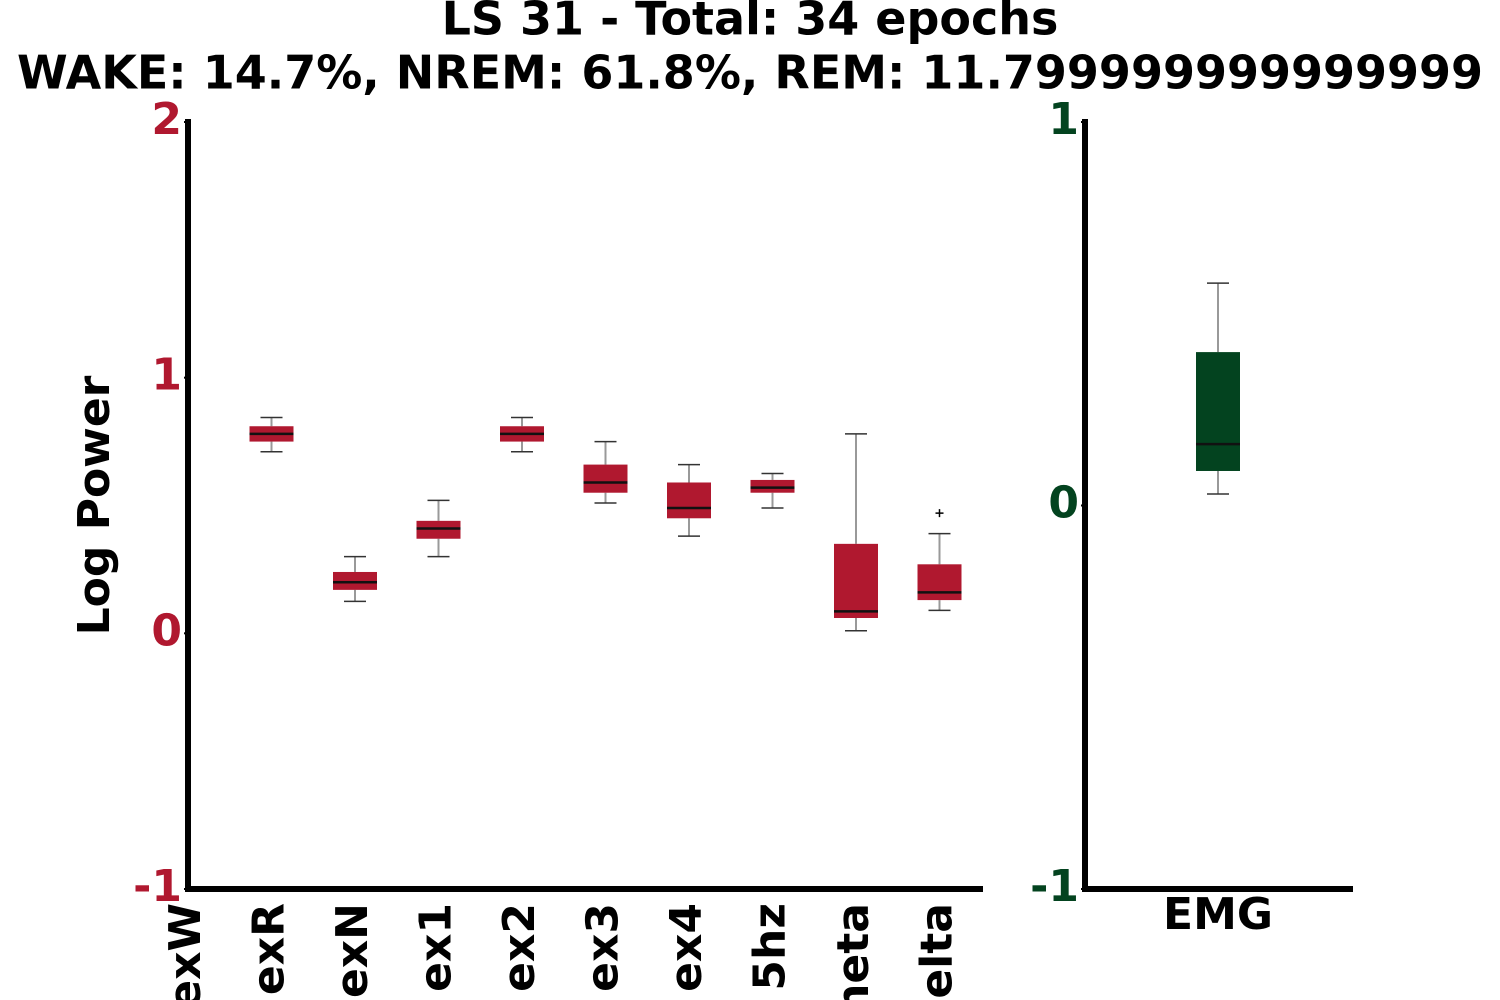 Image resolution: width=1500 pixels, height=1000 pixels. What do you see at coordinates (166, 119) in the screenshot?
I see `y-tick-label: 2` at bounding box center [166, 119].